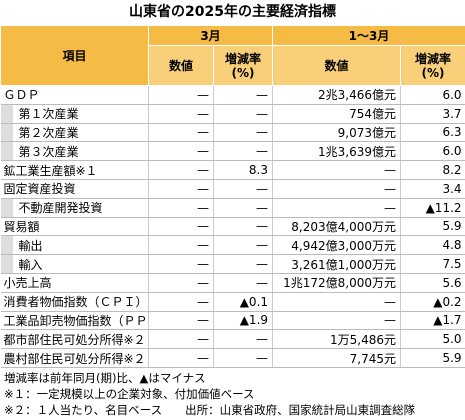  Describe the element at coordinates (336, 95) in the screenshot. I see `cell-value: 2兆3,466億元` at that location.